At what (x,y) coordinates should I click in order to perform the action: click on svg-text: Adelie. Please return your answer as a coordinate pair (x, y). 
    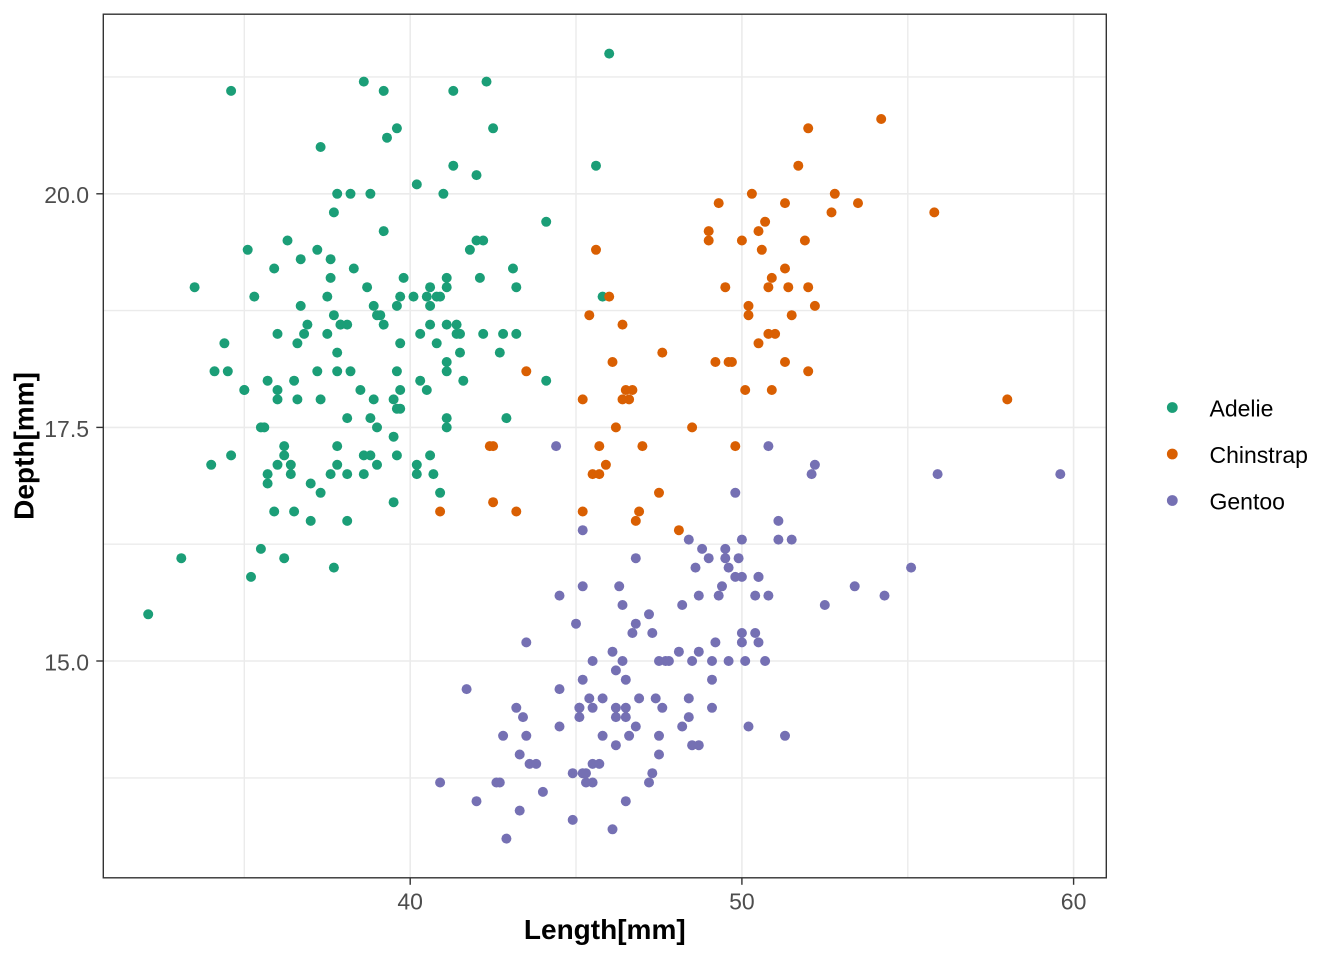
    Looking at the image, I should click on (1242, 408).